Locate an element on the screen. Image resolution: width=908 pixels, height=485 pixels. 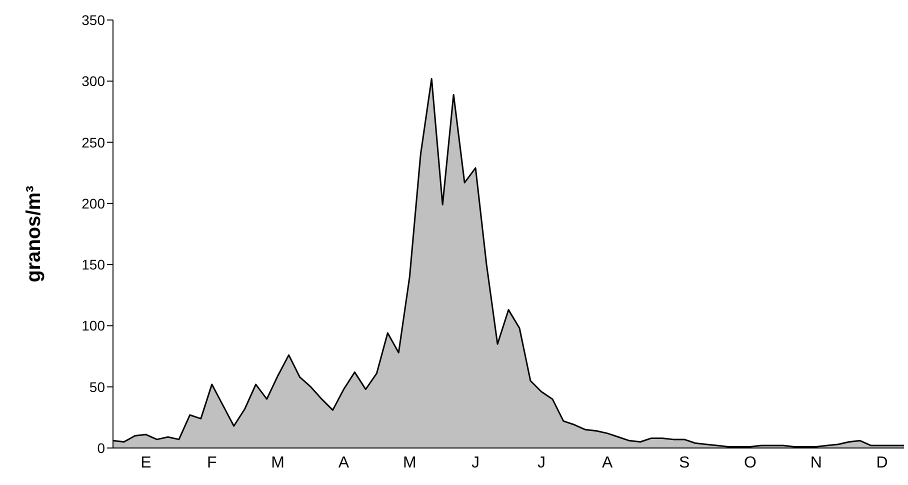
x-tick-label: D is located at coordinates (882, 463).